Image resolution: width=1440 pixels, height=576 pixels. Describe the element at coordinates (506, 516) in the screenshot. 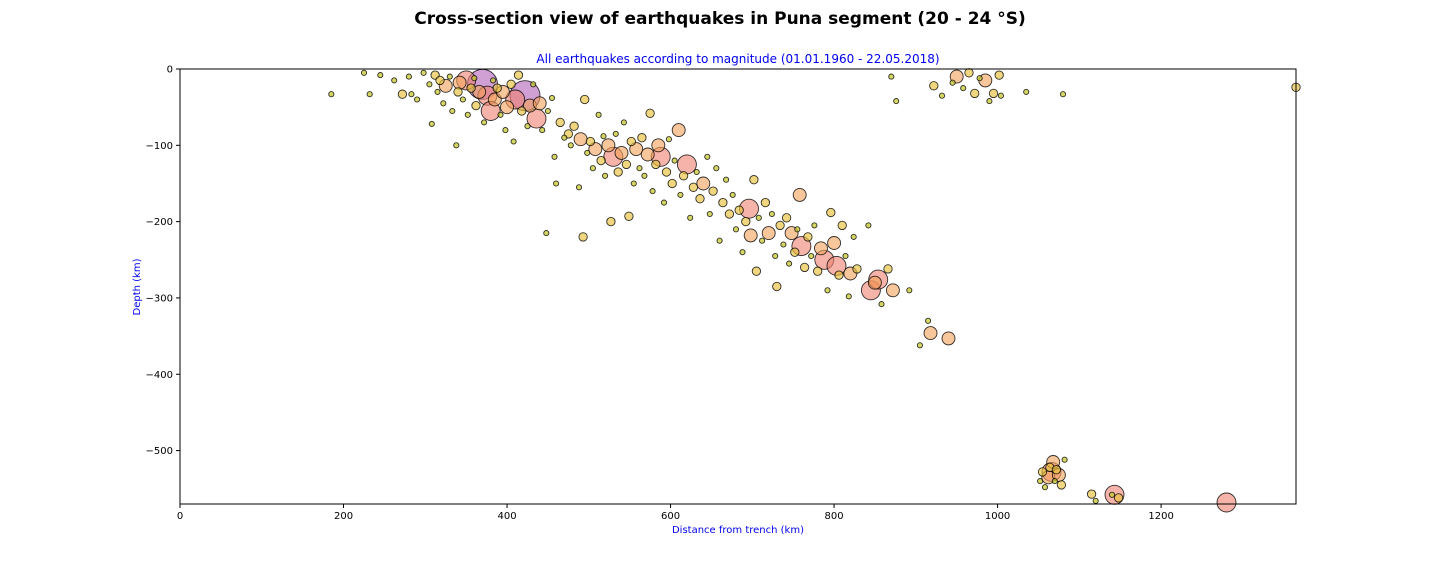

I see `x-tick-label: 400` at that location.